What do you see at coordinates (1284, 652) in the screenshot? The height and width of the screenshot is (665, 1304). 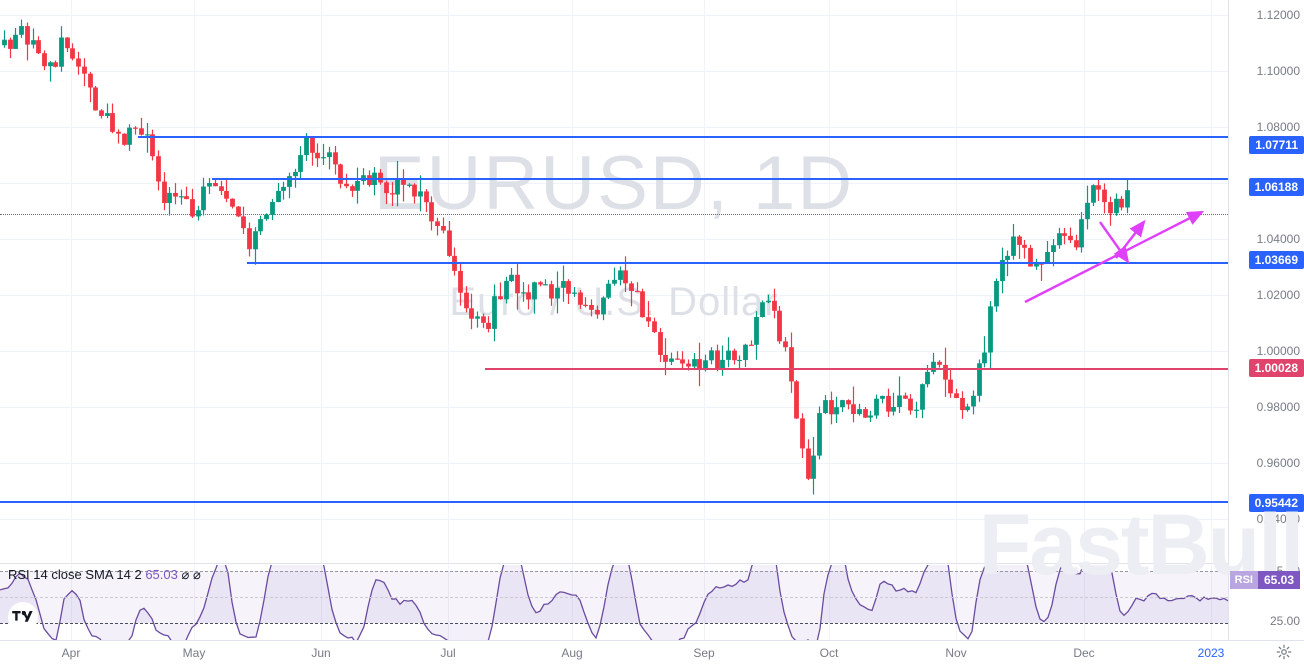 I see `gear-icon` at bounding box center [1284, 652].